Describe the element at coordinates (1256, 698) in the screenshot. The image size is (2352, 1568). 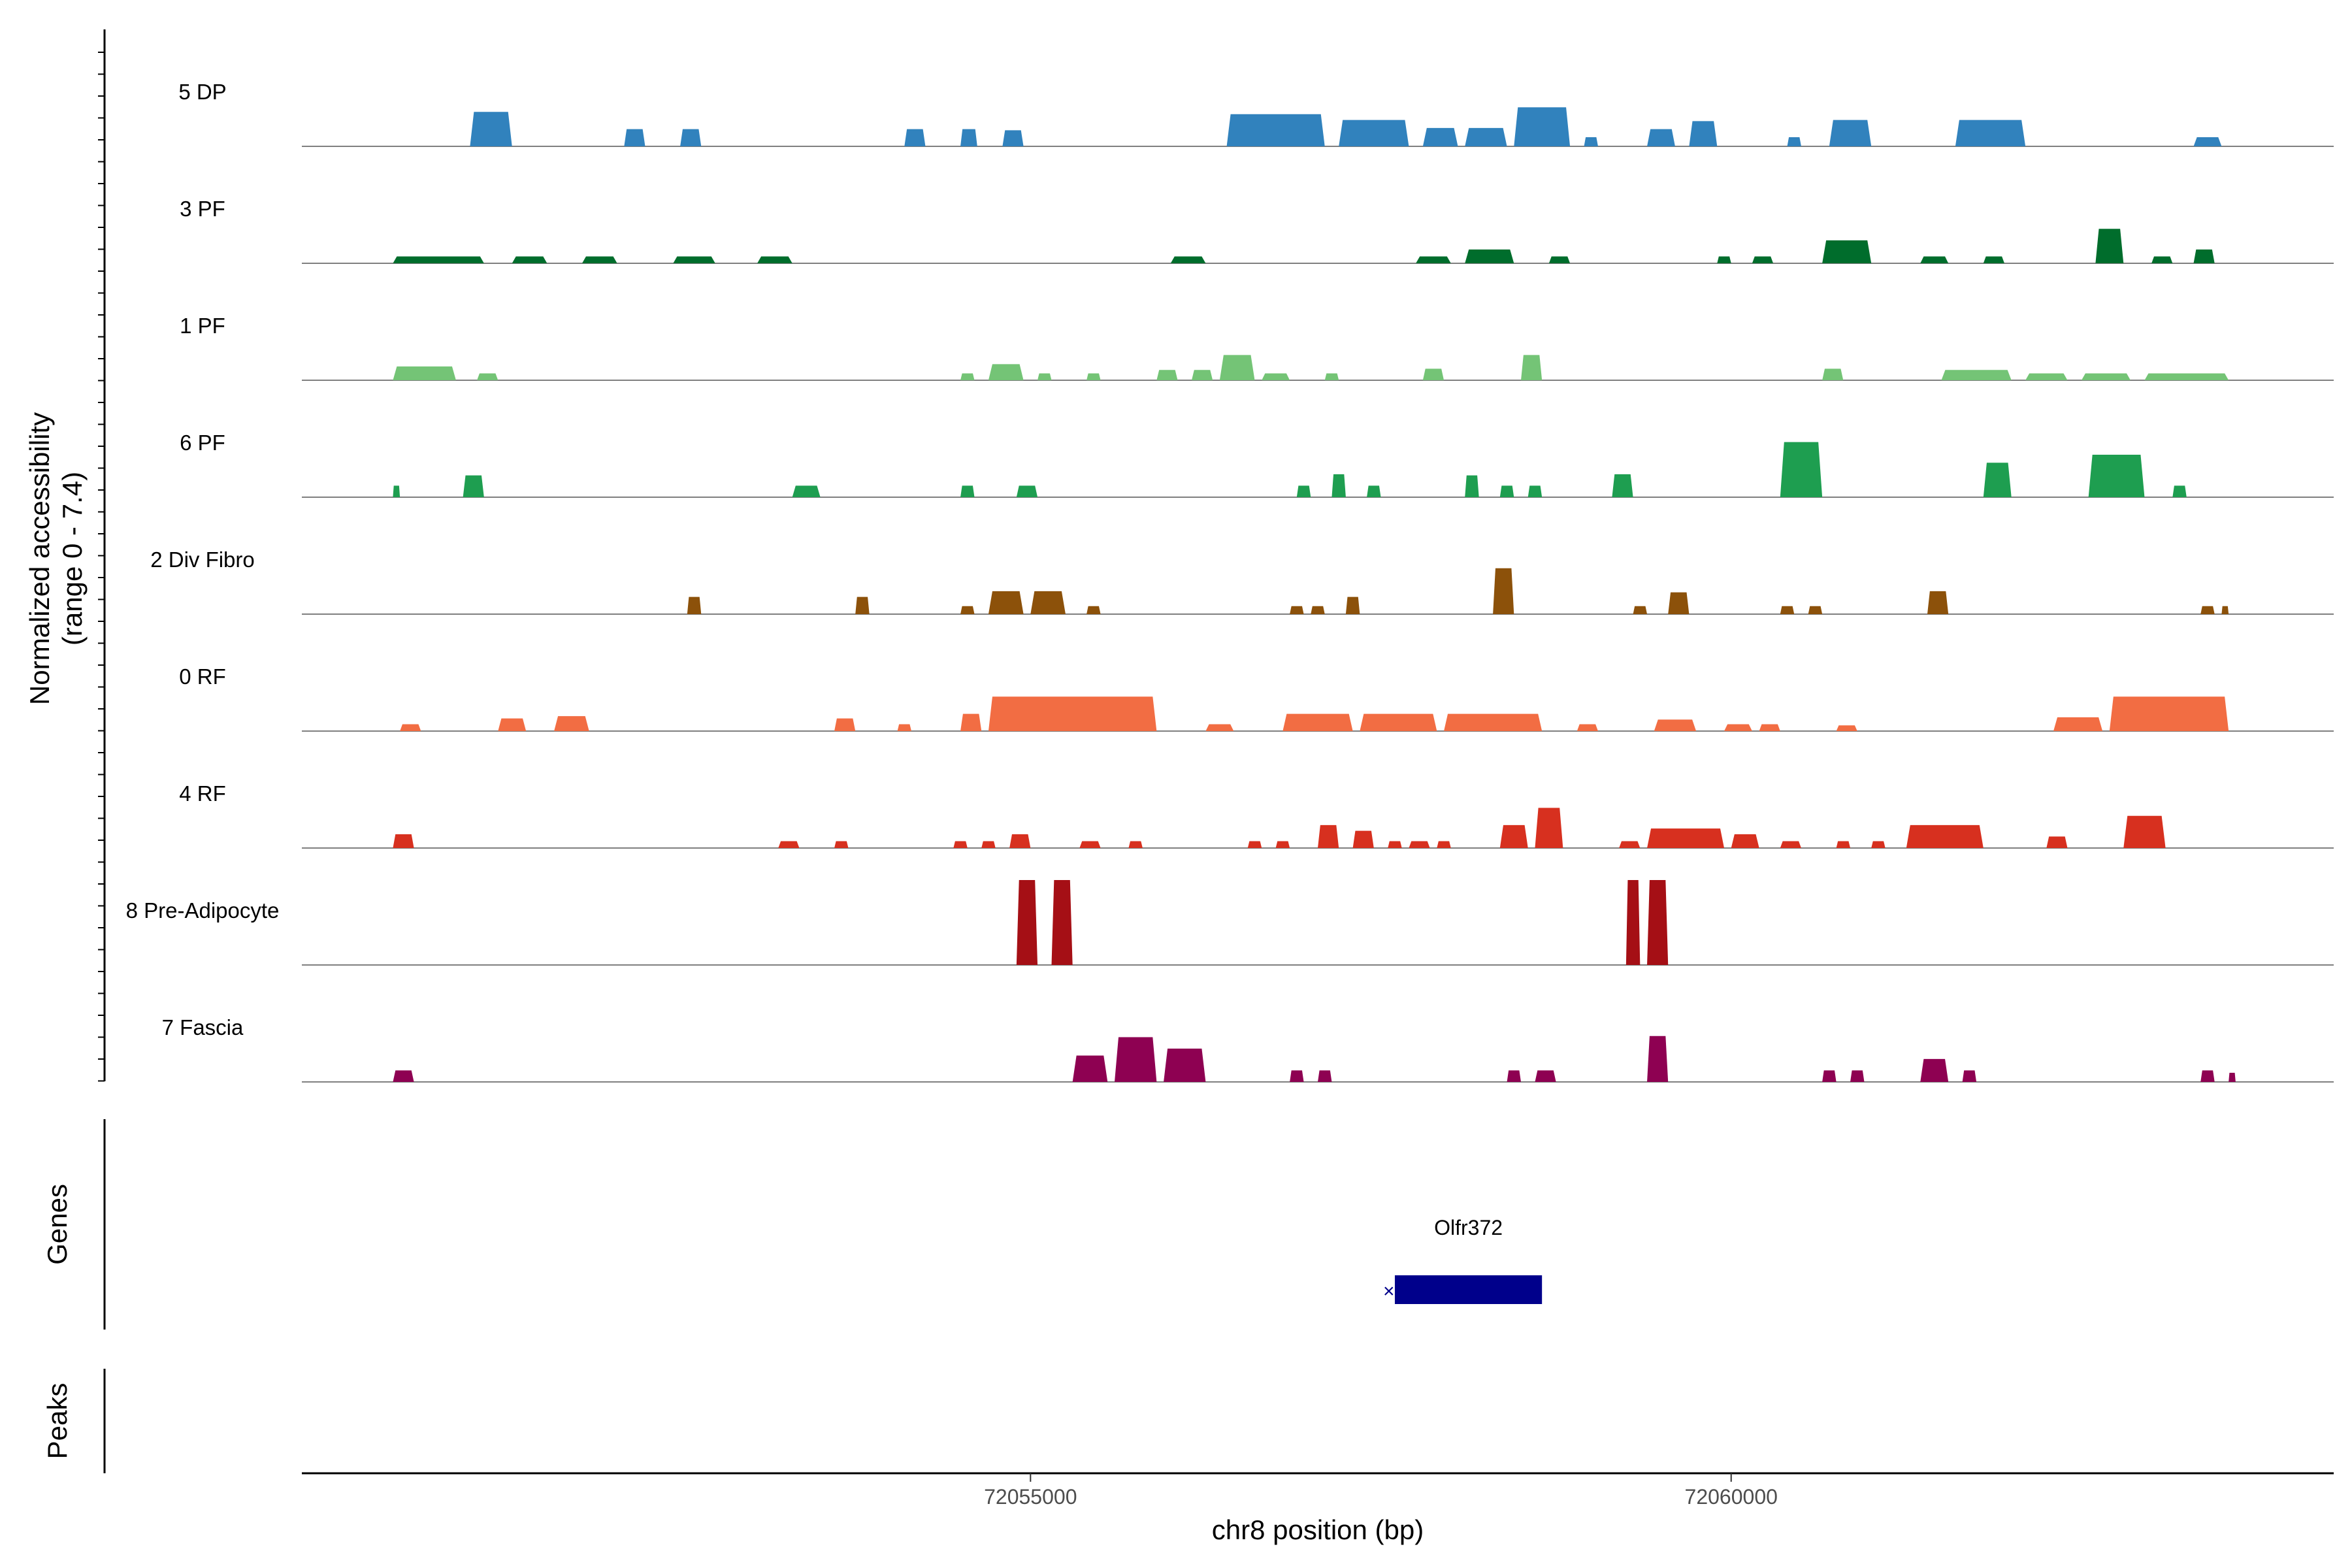
I see `coverage-track: 0 RF` at that location.